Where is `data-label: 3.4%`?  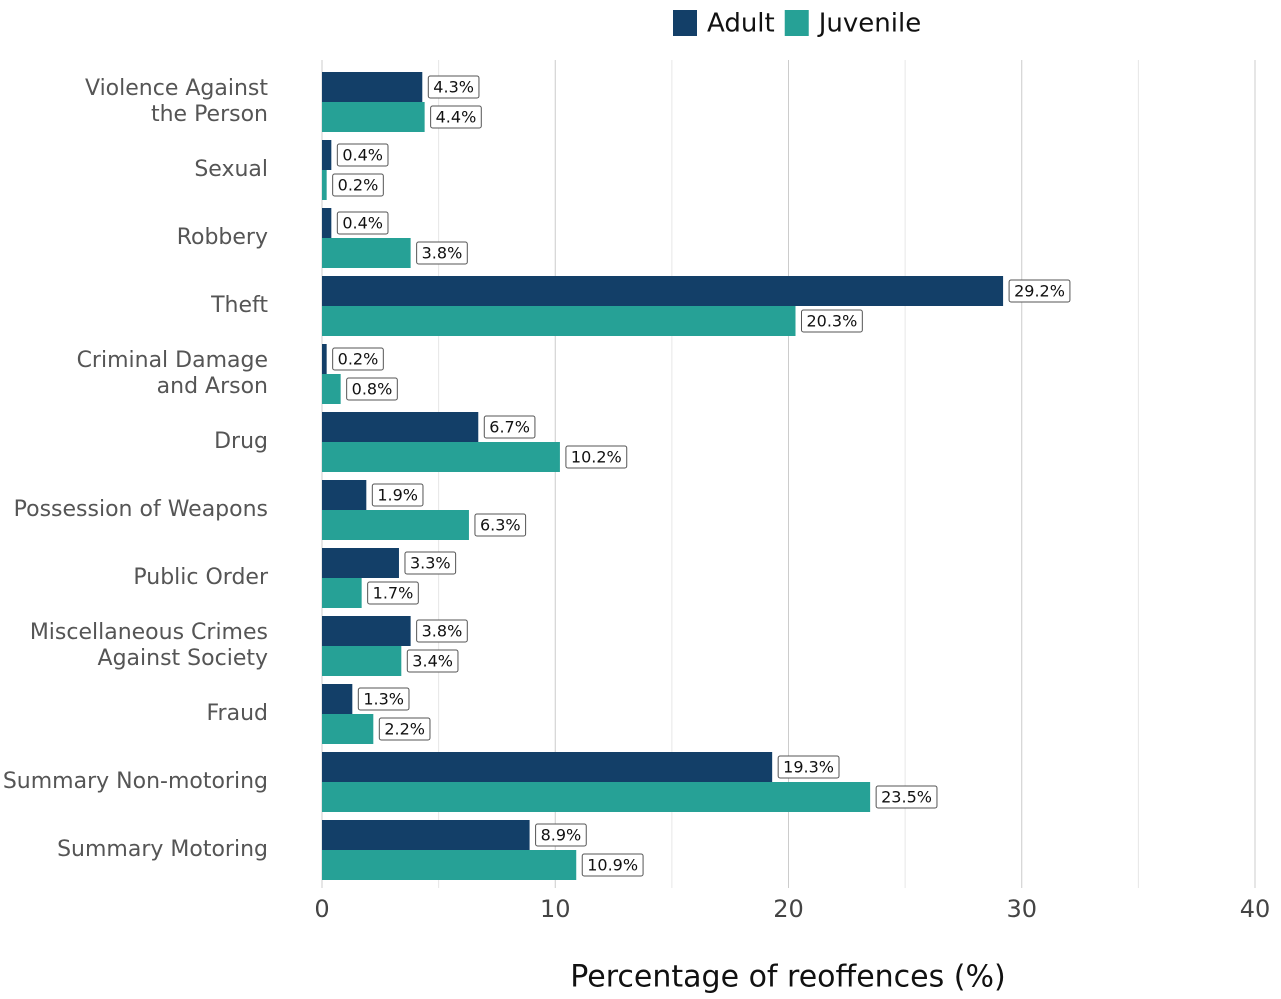 data-label: 3.4% is located at coordinates (432, 661).